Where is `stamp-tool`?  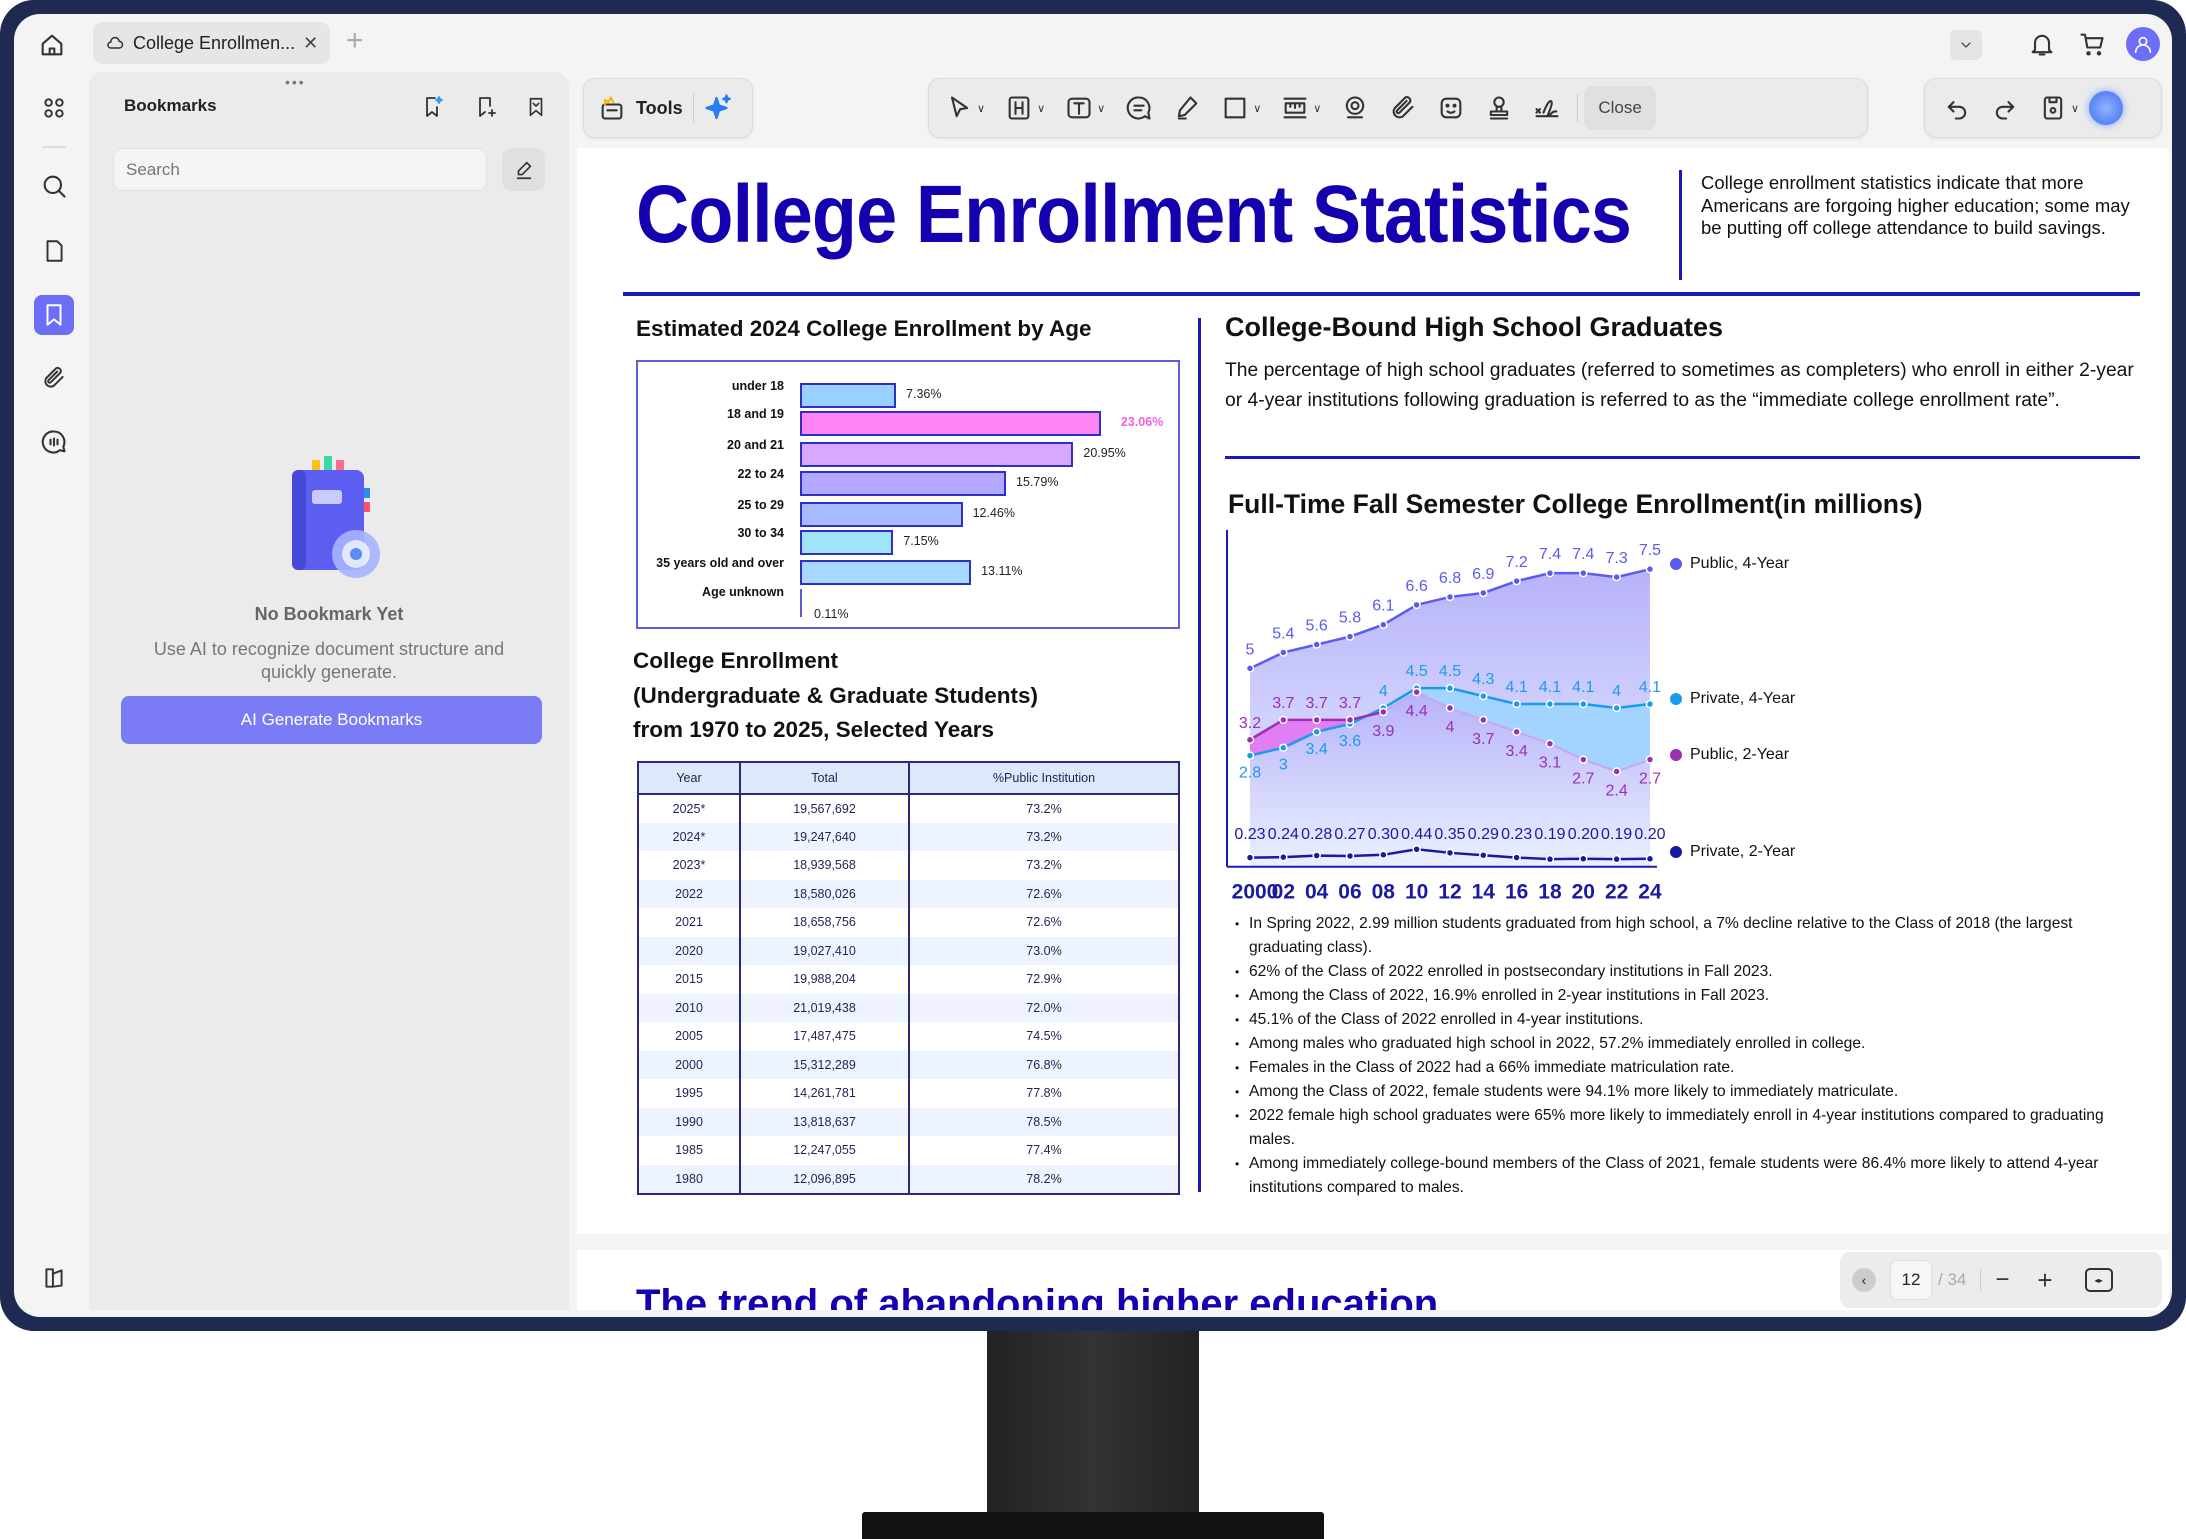 stamp-tool is located at coordinates (1499, 108).